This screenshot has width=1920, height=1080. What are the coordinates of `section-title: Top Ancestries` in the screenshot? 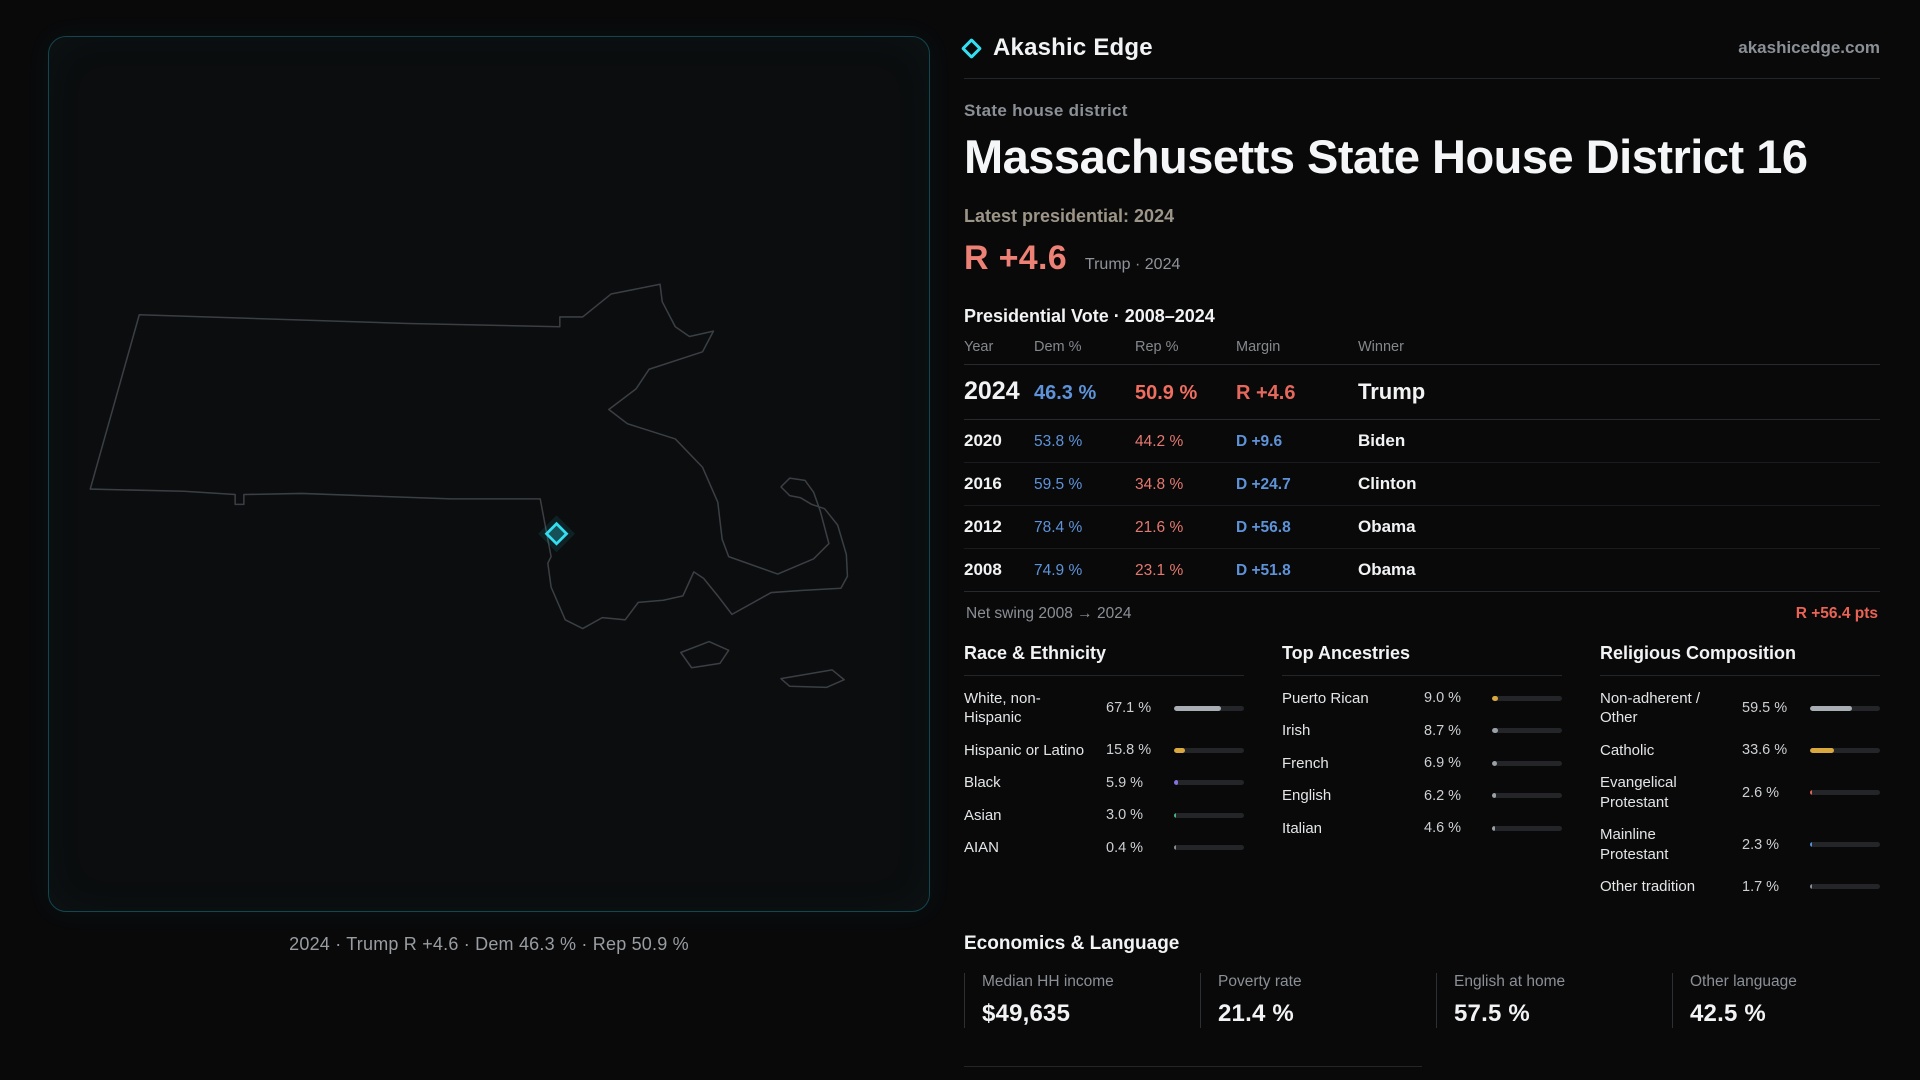 It's located at (1422, 659).